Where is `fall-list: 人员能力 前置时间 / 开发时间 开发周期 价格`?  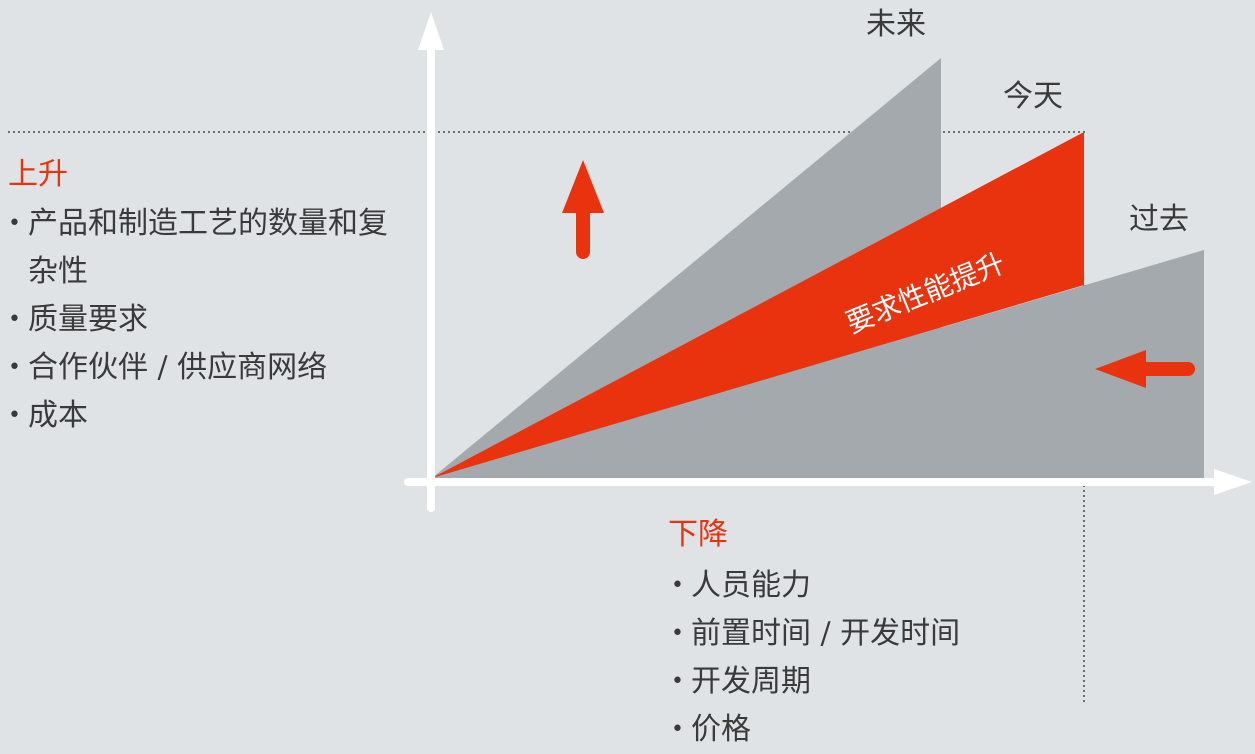 fall-list: 人员能力 前置时间 / 开发时间 开发周期 价格 is located at coordinates (861, 658).